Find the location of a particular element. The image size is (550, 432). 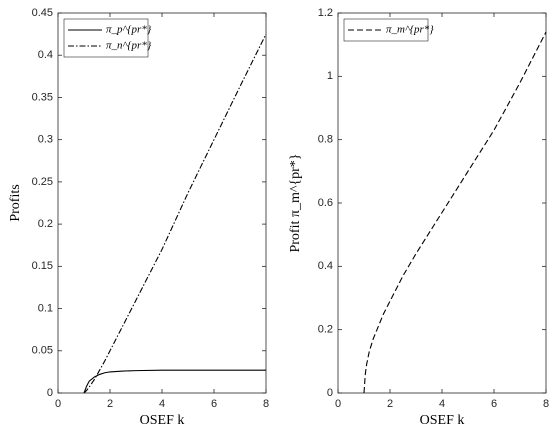

y-axis-label: Profits is located at coordinates (15, 202).